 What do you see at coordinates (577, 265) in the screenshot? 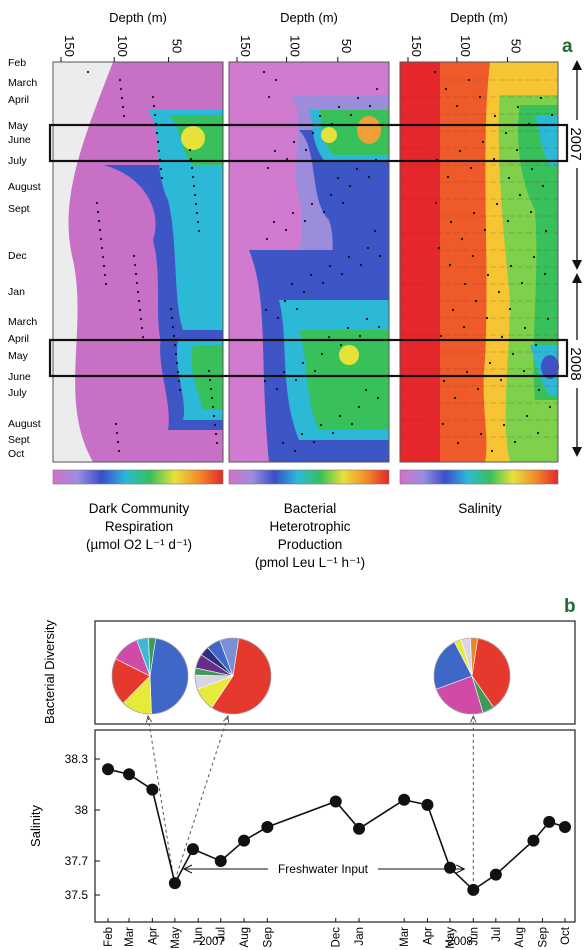
I see `year-arrow-down-2007` at bounding box center [577, 265].